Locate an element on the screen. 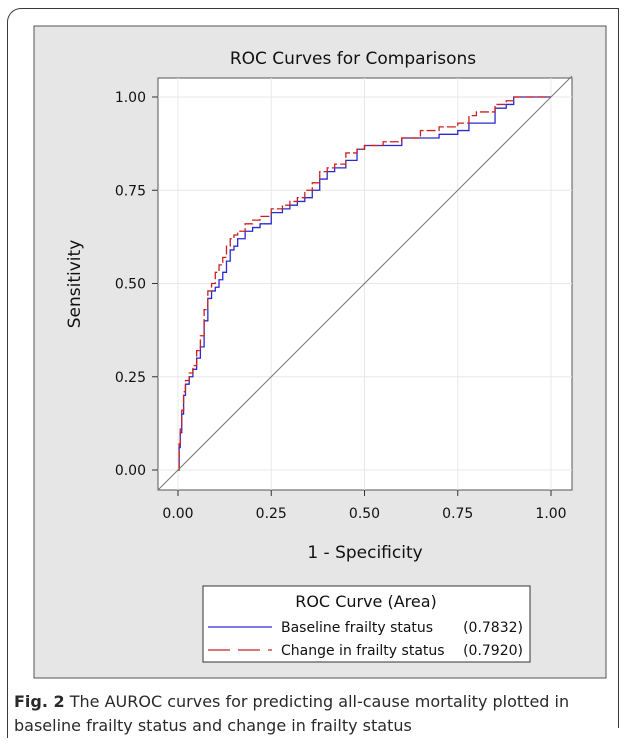 The width and height of the screenshot is (627, 746). x-tick-label: 0.50 is located at coordinates (364, 514).